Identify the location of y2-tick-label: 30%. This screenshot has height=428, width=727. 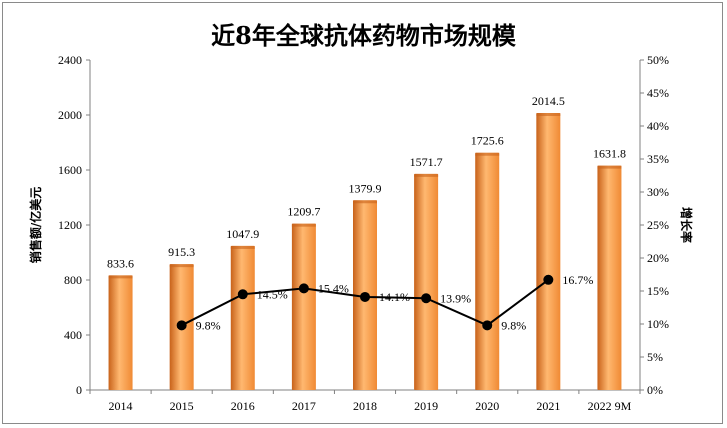
(658, 192).